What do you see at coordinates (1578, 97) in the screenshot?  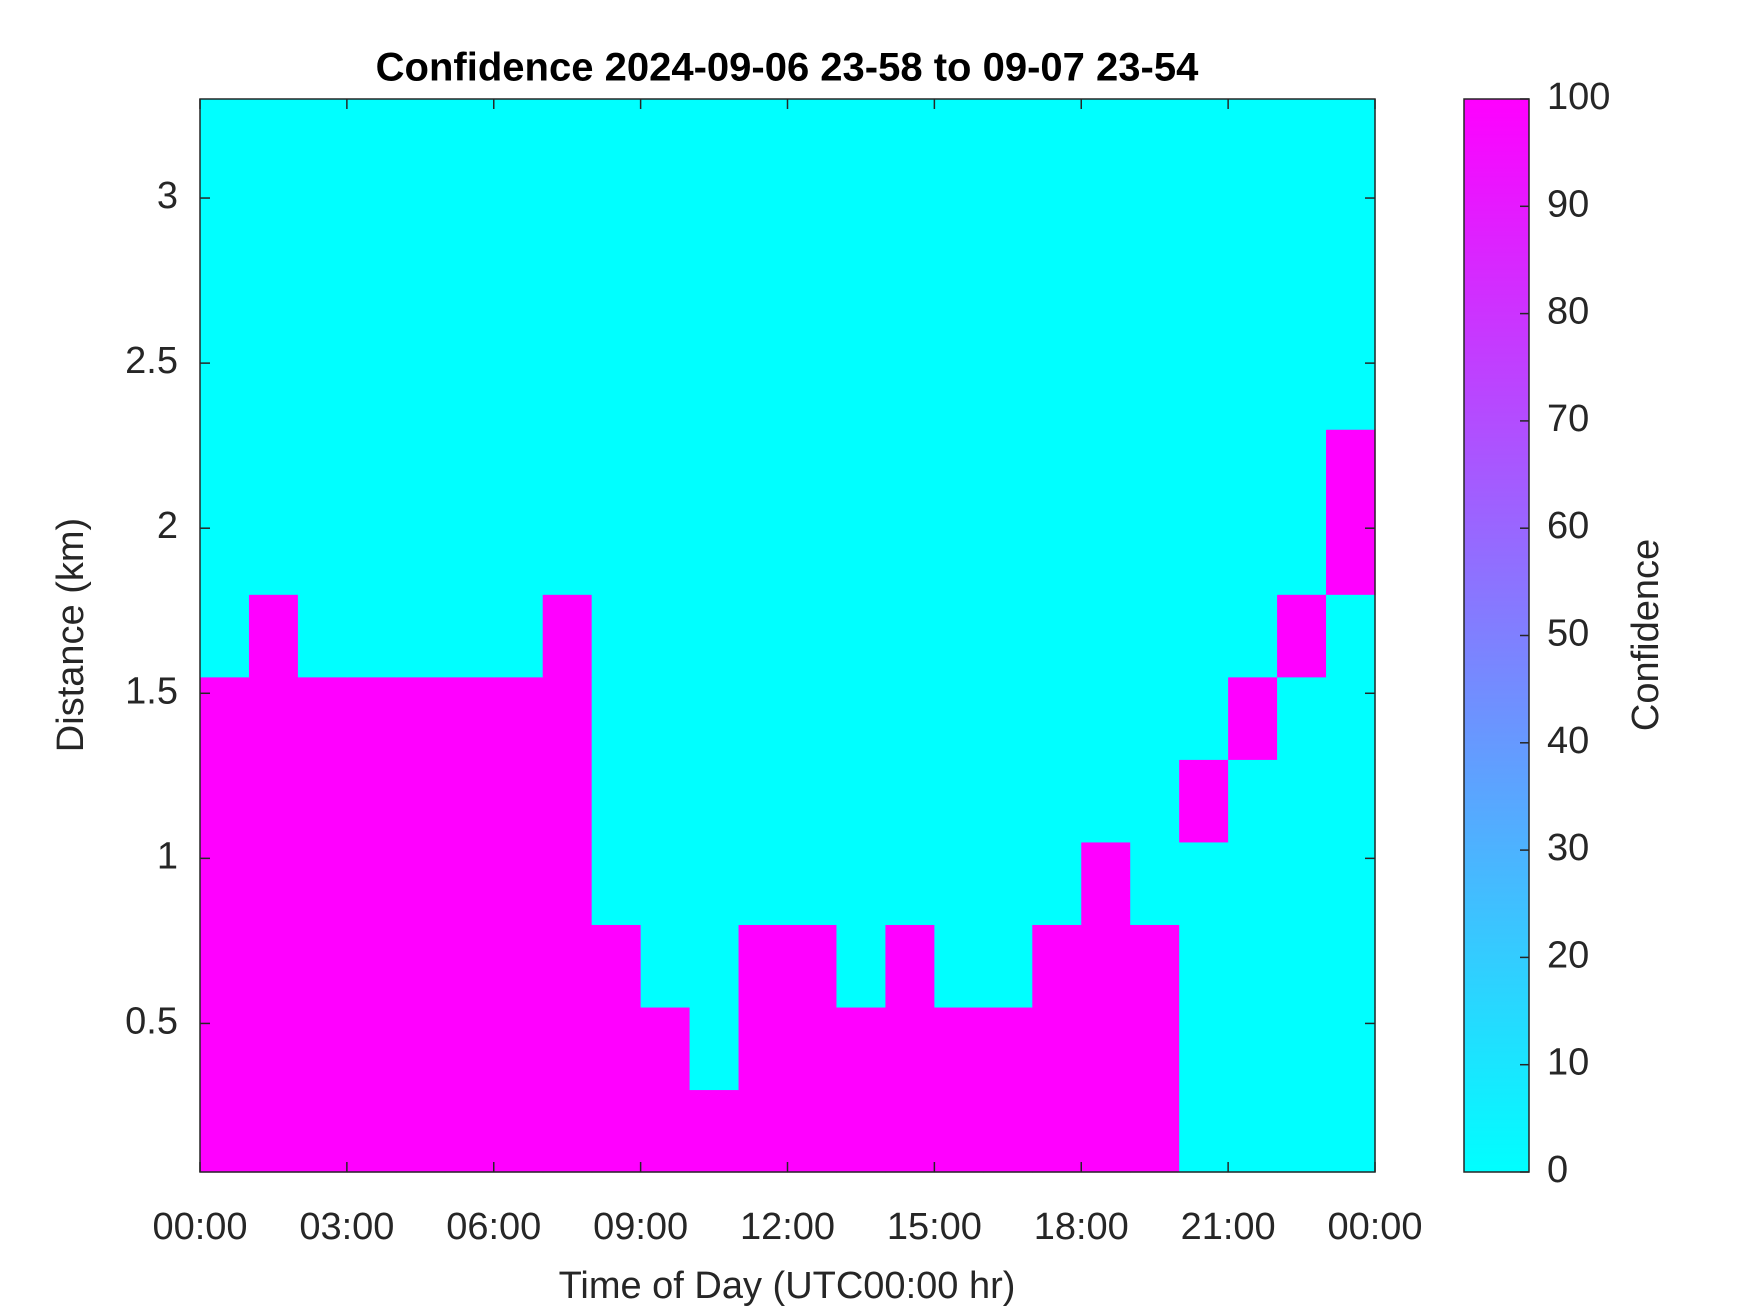 I see `colorbar-tick-label: 100` at bounding box center [1578, 97].